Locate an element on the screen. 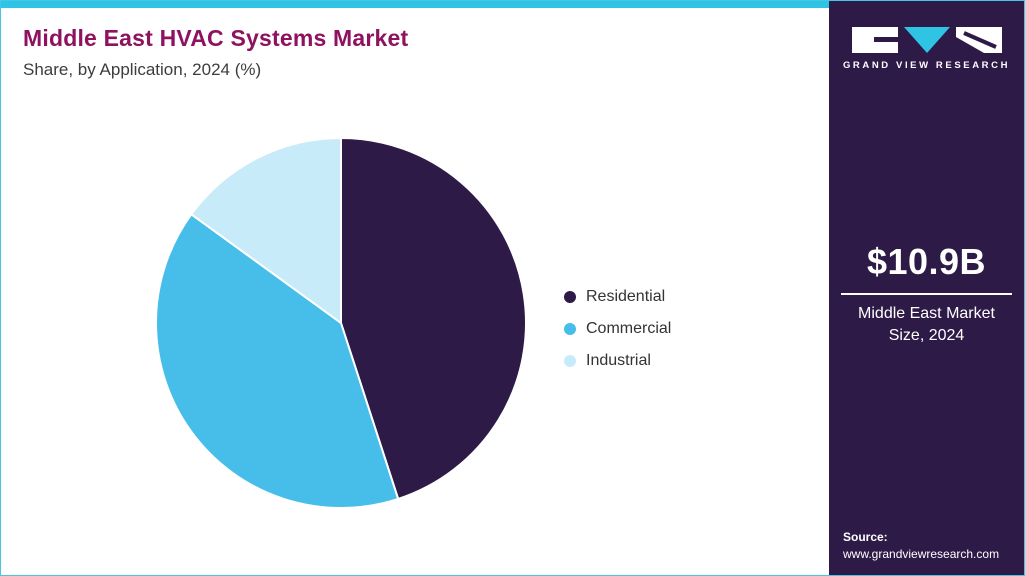 The height and width of the screenshot is (576, 1025). legend-label-residential: Residential is located at coordinates (626, 296).